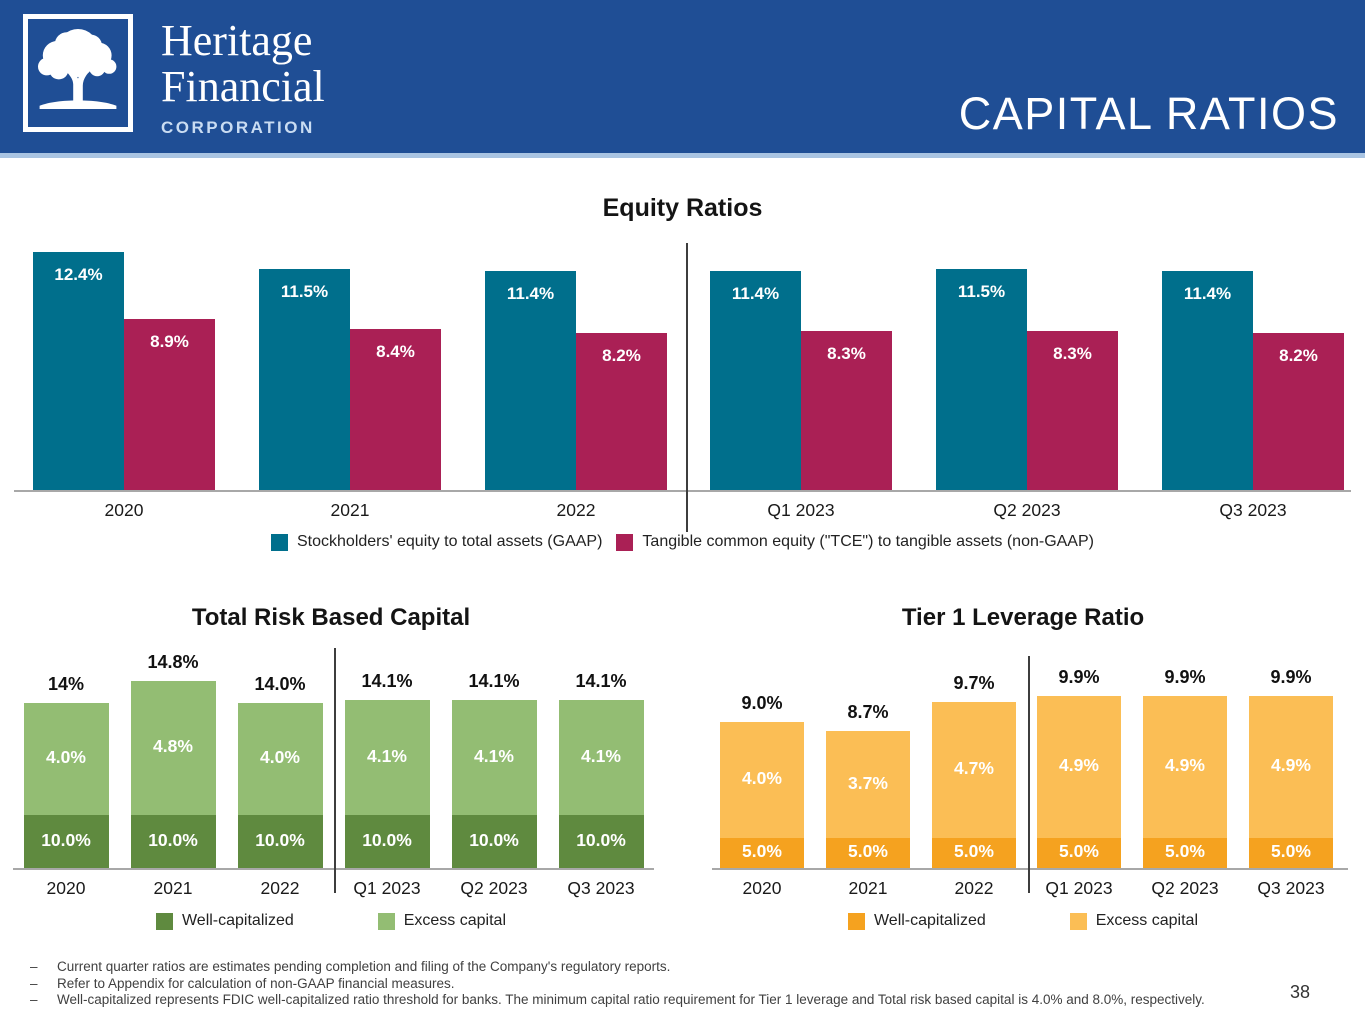 This screenshot has height=1024, width=1365. I want to click on company-logo, so click(78, 73).